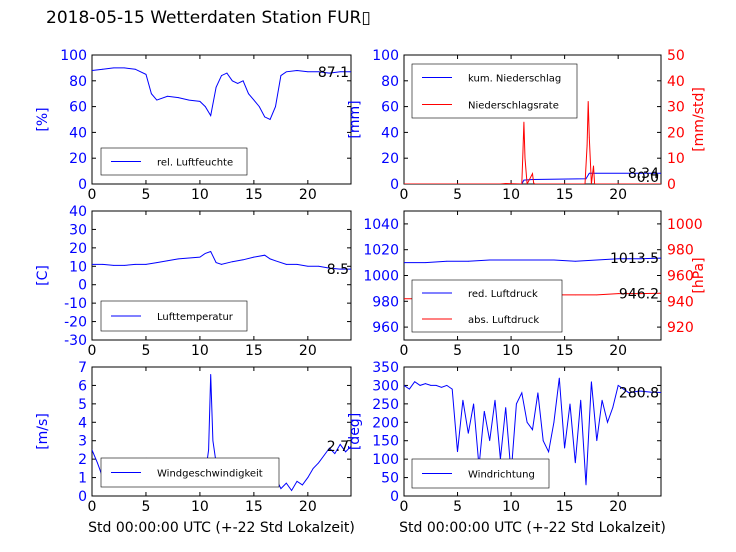 This screenshot has width=736, height=552. What do you see at coordinates (43, 431) in the screenshot?
I see `y-axis-label: [m/s]` at bounding box center [43, 431].